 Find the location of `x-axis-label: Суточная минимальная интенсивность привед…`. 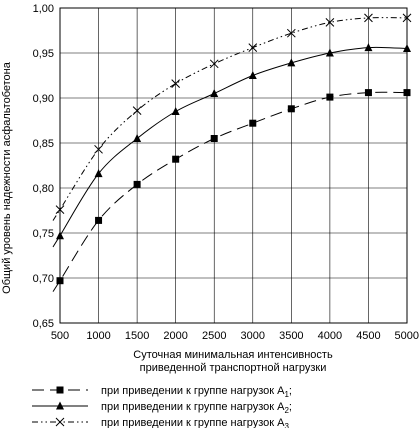

x-axis-label: Суточная минимальная интенсивность привед… is located at coordinates (233, 361).